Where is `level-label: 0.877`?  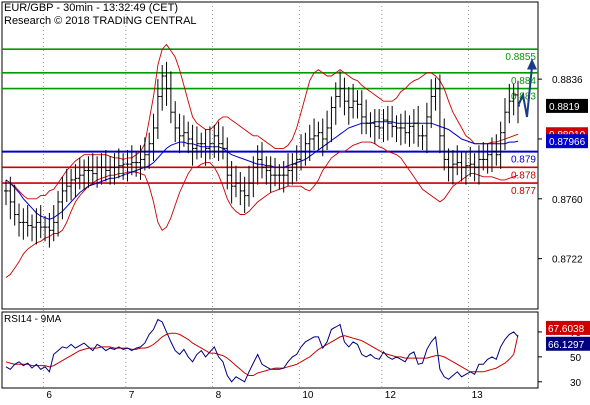 level-label: 0.877 is located at coordinates (523, 191).